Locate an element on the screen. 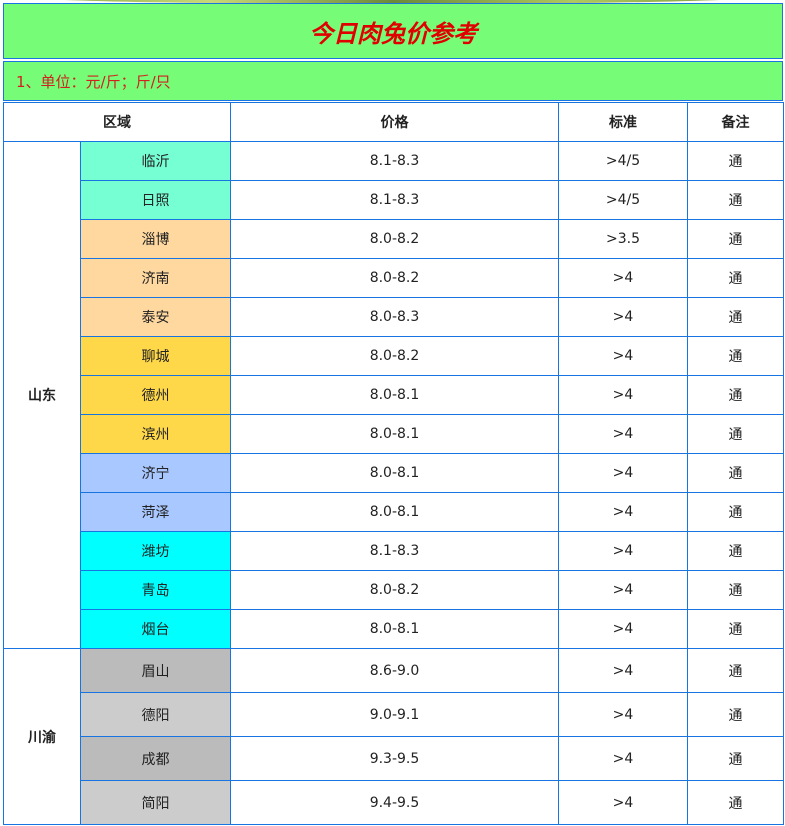 The image size is (785, 826). table-row: 成都 9.3-9.5 >4 通 is located at coordinates (394, 758).